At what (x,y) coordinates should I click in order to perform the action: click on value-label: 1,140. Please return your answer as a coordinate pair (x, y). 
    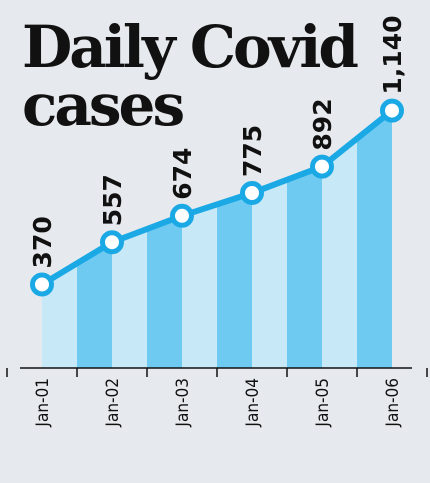
    Looking at the image, I should click on (392, 55).